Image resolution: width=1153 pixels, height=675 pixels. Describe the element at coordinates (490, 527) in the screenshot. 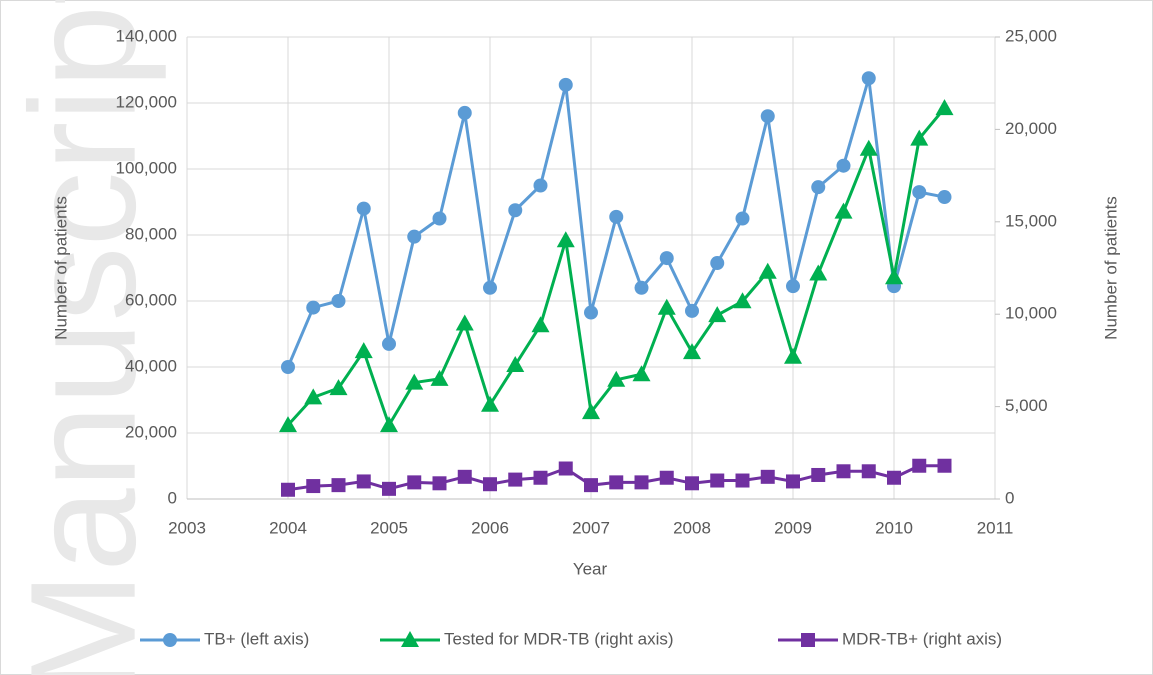

I see `x-tick-label: 2006` at that location.